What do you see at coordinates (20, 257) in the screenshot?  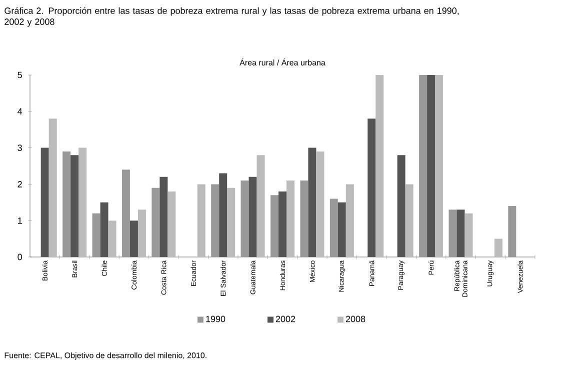 I see `y-tick-label: 0` at bounding box center [20, 257].